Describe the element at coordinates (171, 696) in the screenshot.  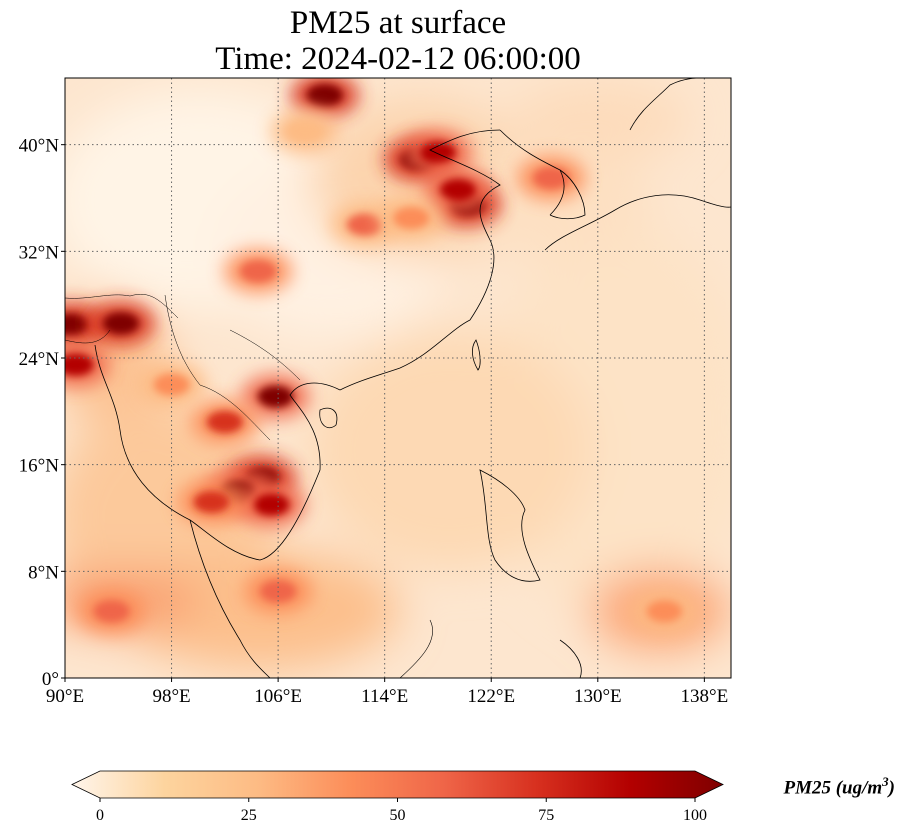
I see `lon-tick-label: 98°E` at that location.